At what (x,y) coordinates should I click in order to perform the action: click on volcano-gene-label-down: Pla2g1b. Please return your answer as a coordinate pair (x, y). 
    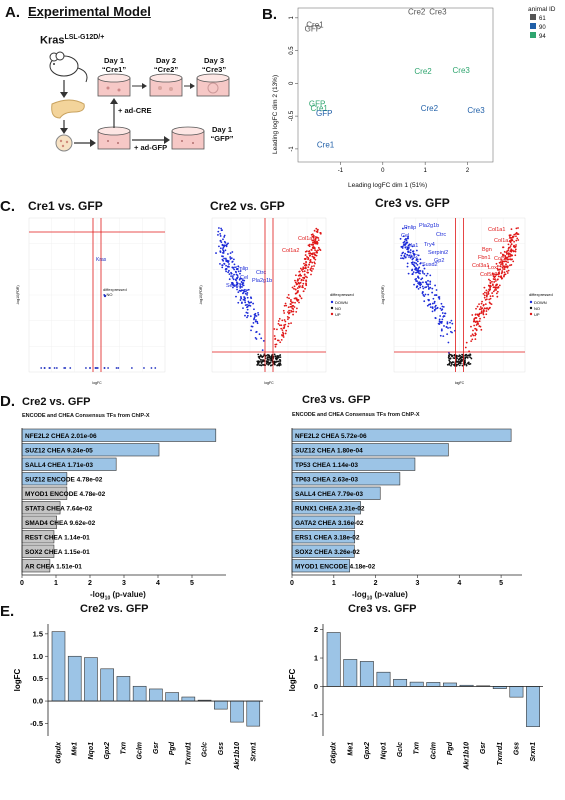
    Looking at the image, I should click on (262, 281).